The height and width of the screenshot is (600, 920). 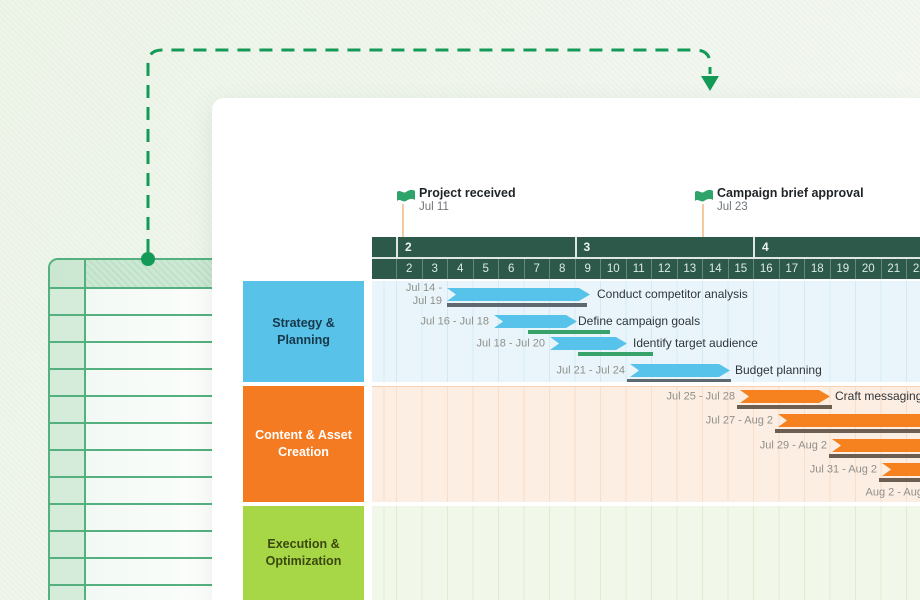 What do you see at coordinates (868, 269) in the screenshot?
I see `day-cell: 20` at bounding box center [868, 269].